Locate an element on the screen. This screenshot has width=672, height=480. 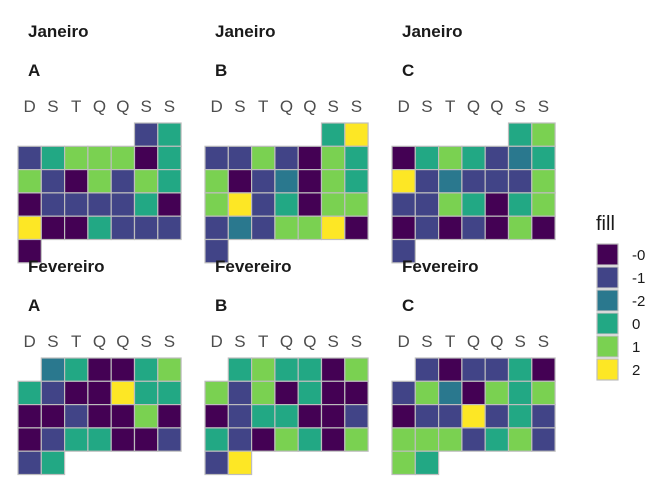
panel-month-title: Janeiro is located at coordinates (58, 31).